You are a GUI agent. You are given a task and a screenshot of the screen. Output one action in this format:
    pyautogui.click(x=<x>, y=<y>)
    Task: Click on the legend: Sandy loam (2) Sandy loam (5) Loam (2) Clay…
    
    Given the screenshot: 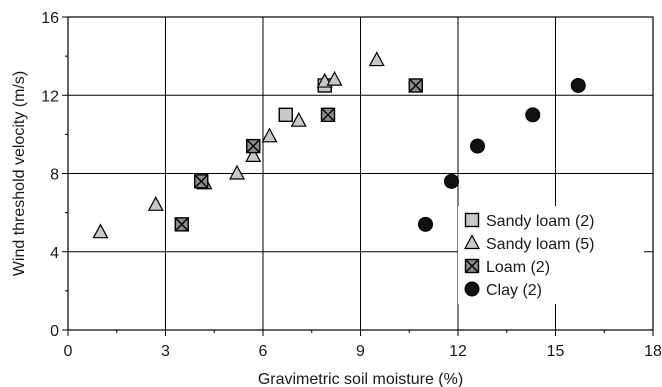 What is the action you would take?
    pyautogui.click(x=551, y=255)
    